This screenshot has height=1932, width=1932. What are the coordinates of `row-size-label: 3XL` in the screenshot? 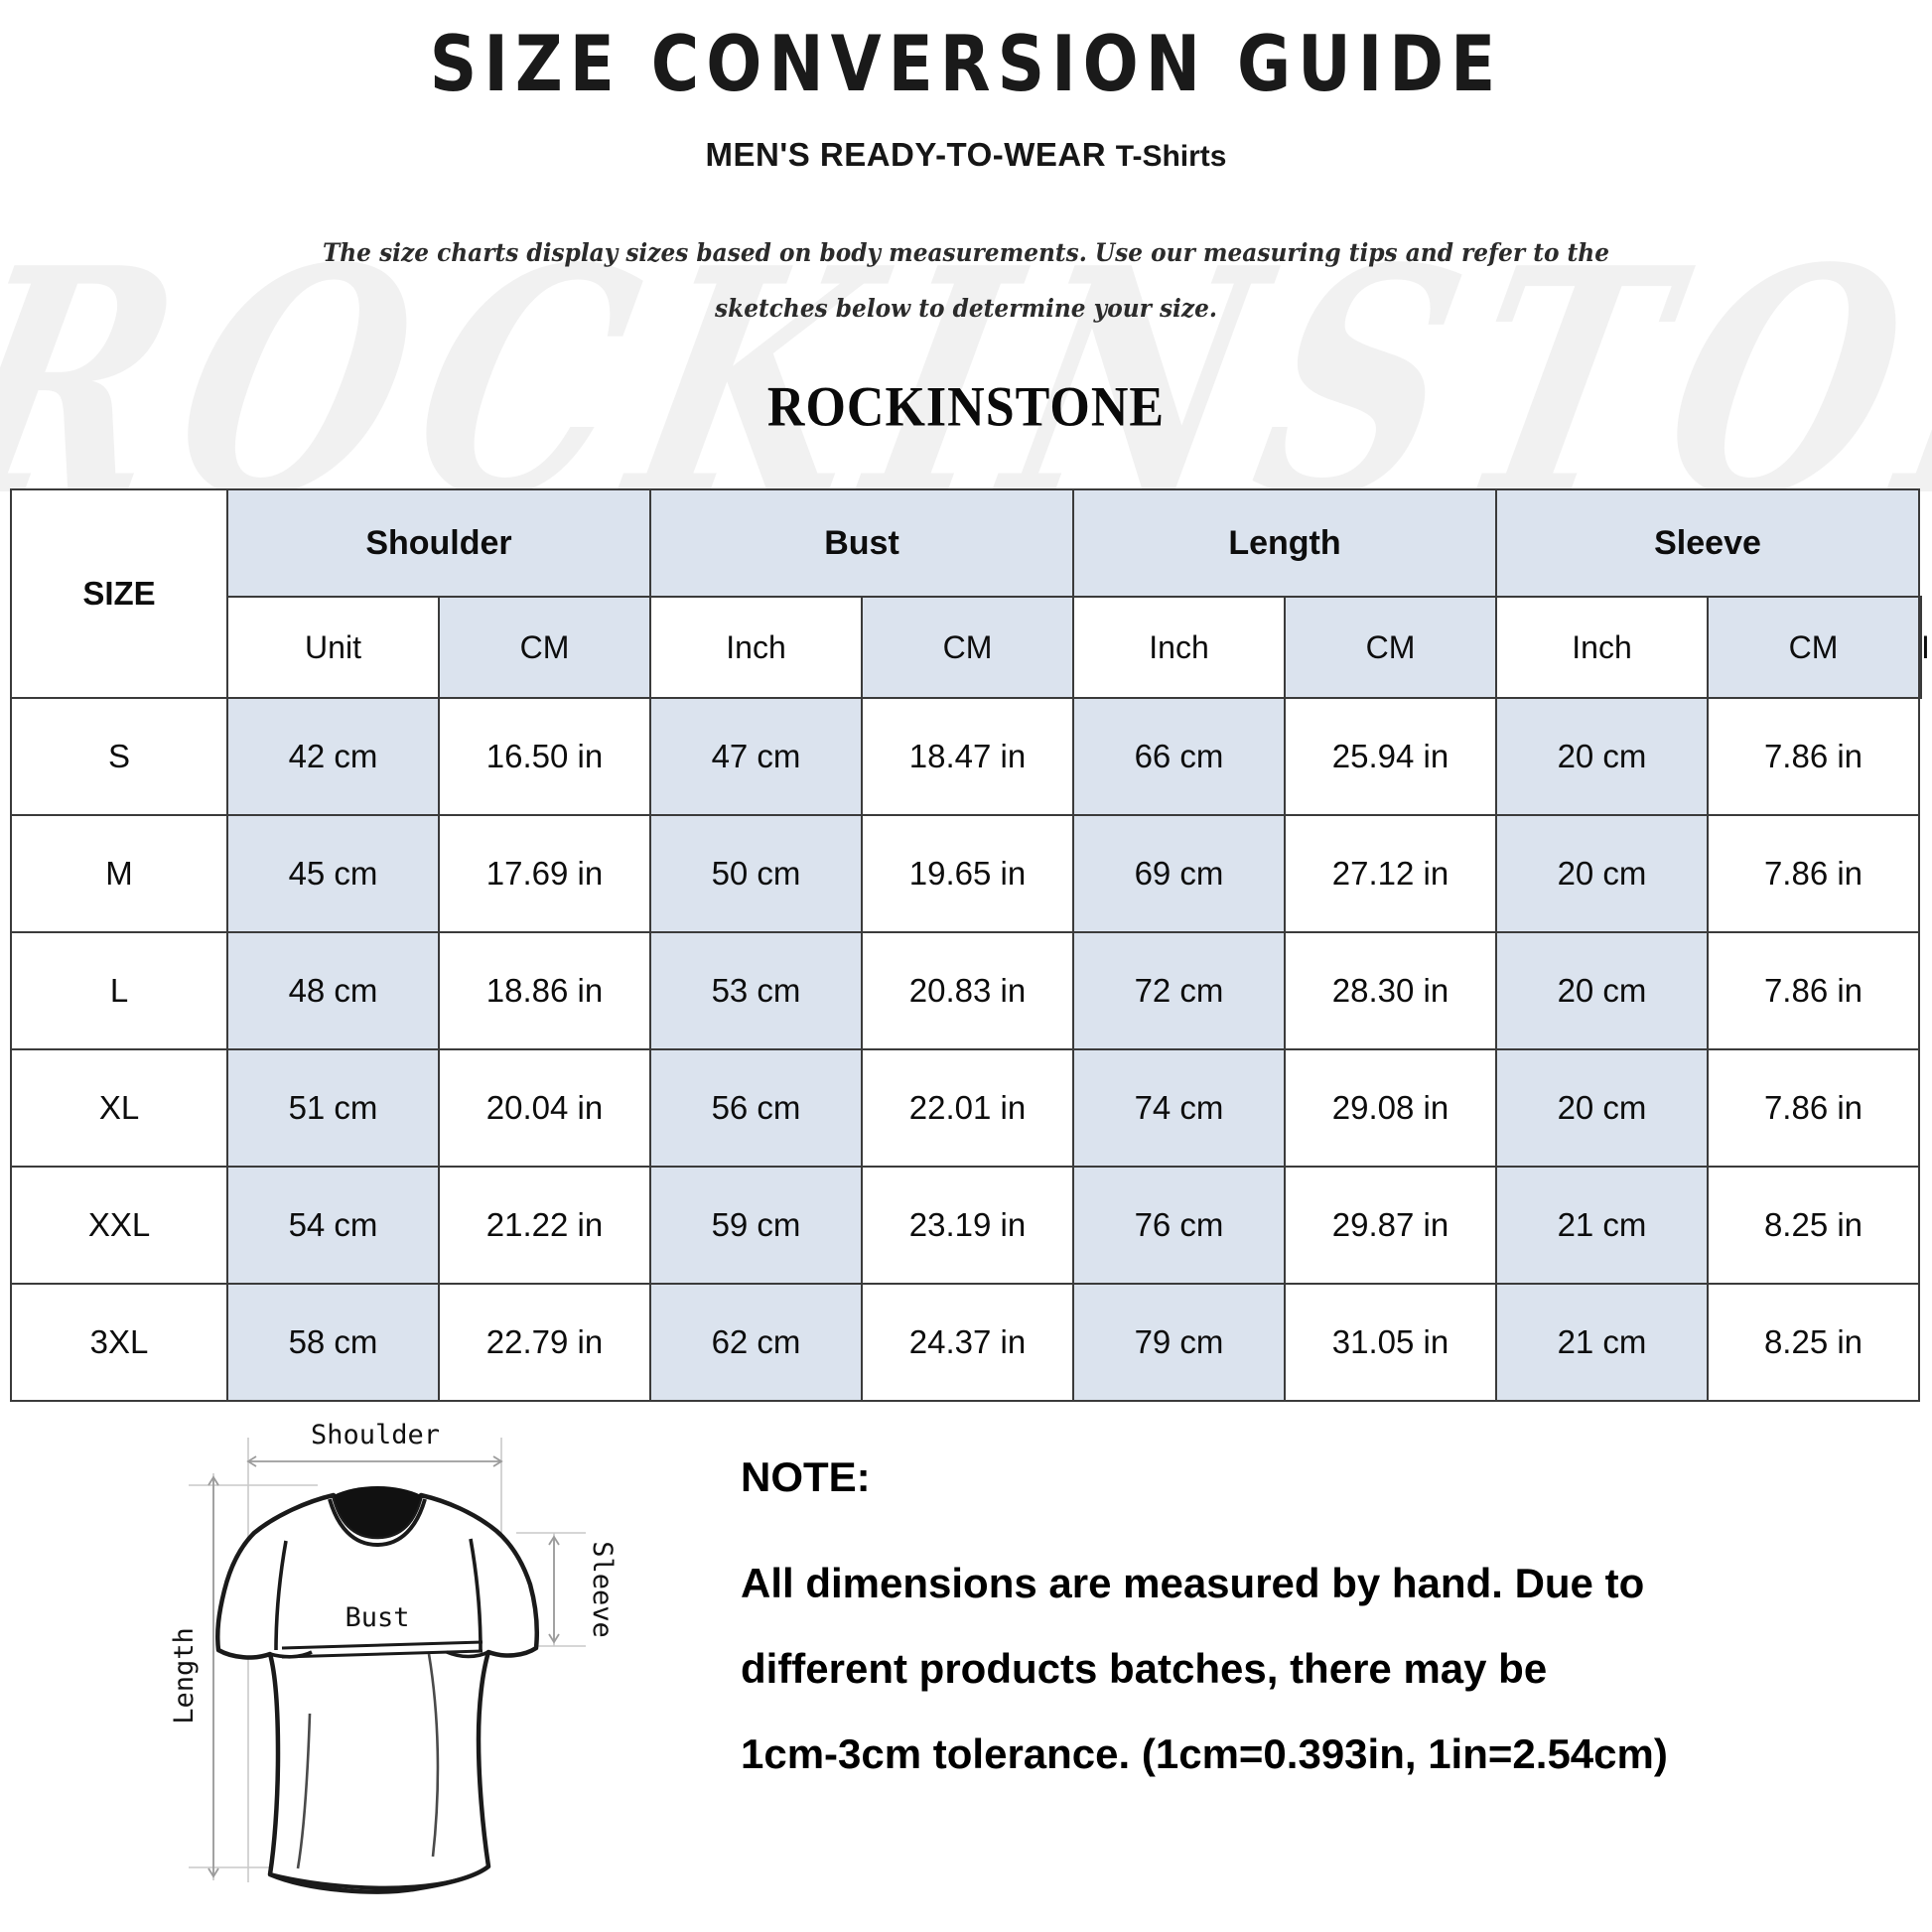 It's located at (119, 1342).